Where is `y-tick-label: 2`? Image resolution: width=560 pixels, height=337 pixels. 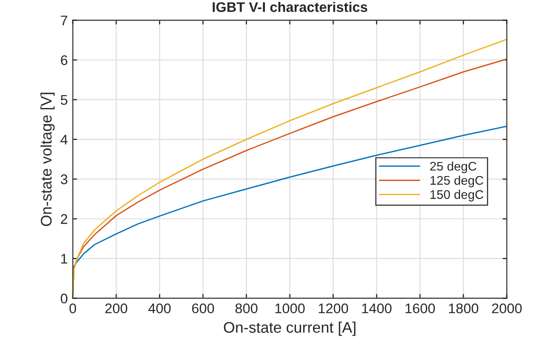
y-tick-label: 2 is located at coordinates (64, 219).